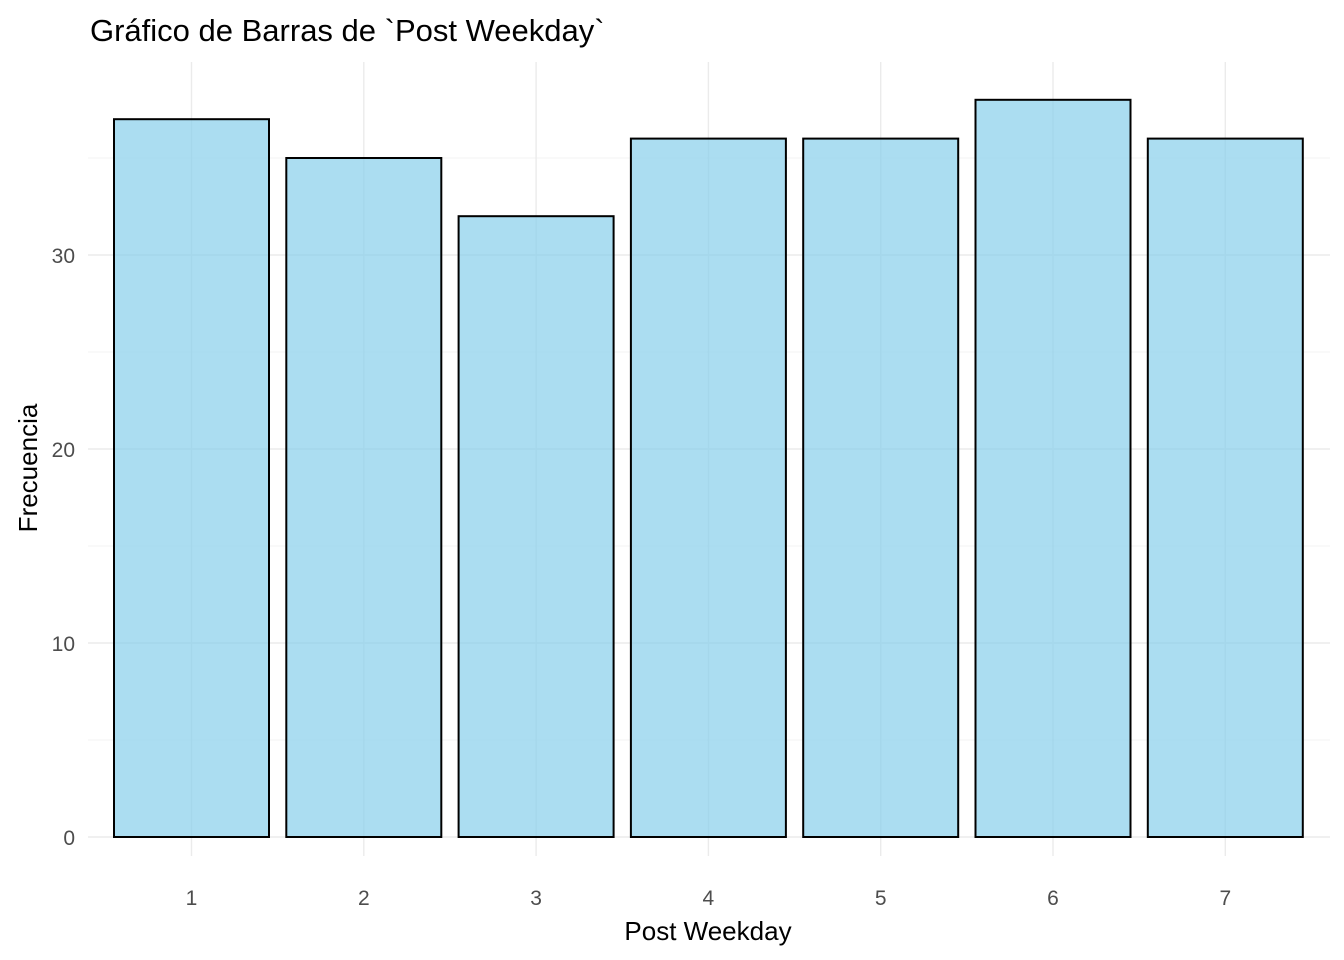 The width and height of the screenshot is (1344, 960). I want to click on y-tick-label: 10, so click(63, 644).